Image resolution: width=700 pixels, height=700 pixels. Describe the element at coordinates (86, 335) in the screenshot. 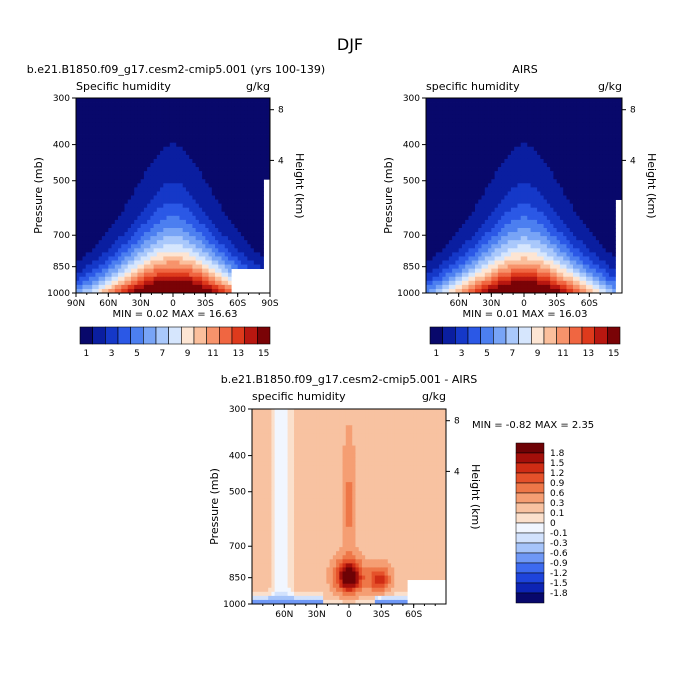

I see `colorbar-swatch` at that location.